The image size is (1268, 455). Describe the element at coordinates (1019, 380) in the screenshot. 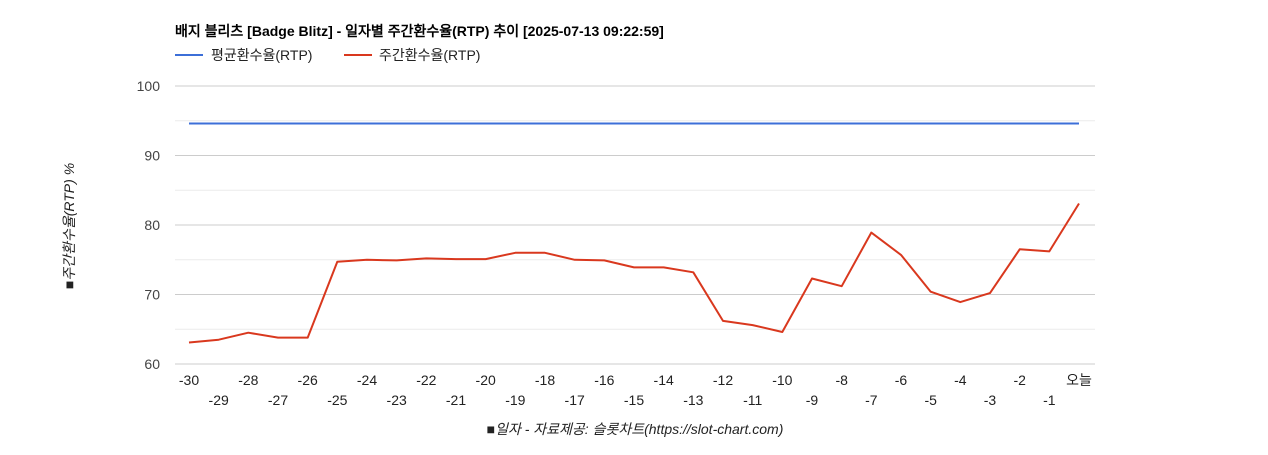

I see `x-tick-label: -2` at that location.